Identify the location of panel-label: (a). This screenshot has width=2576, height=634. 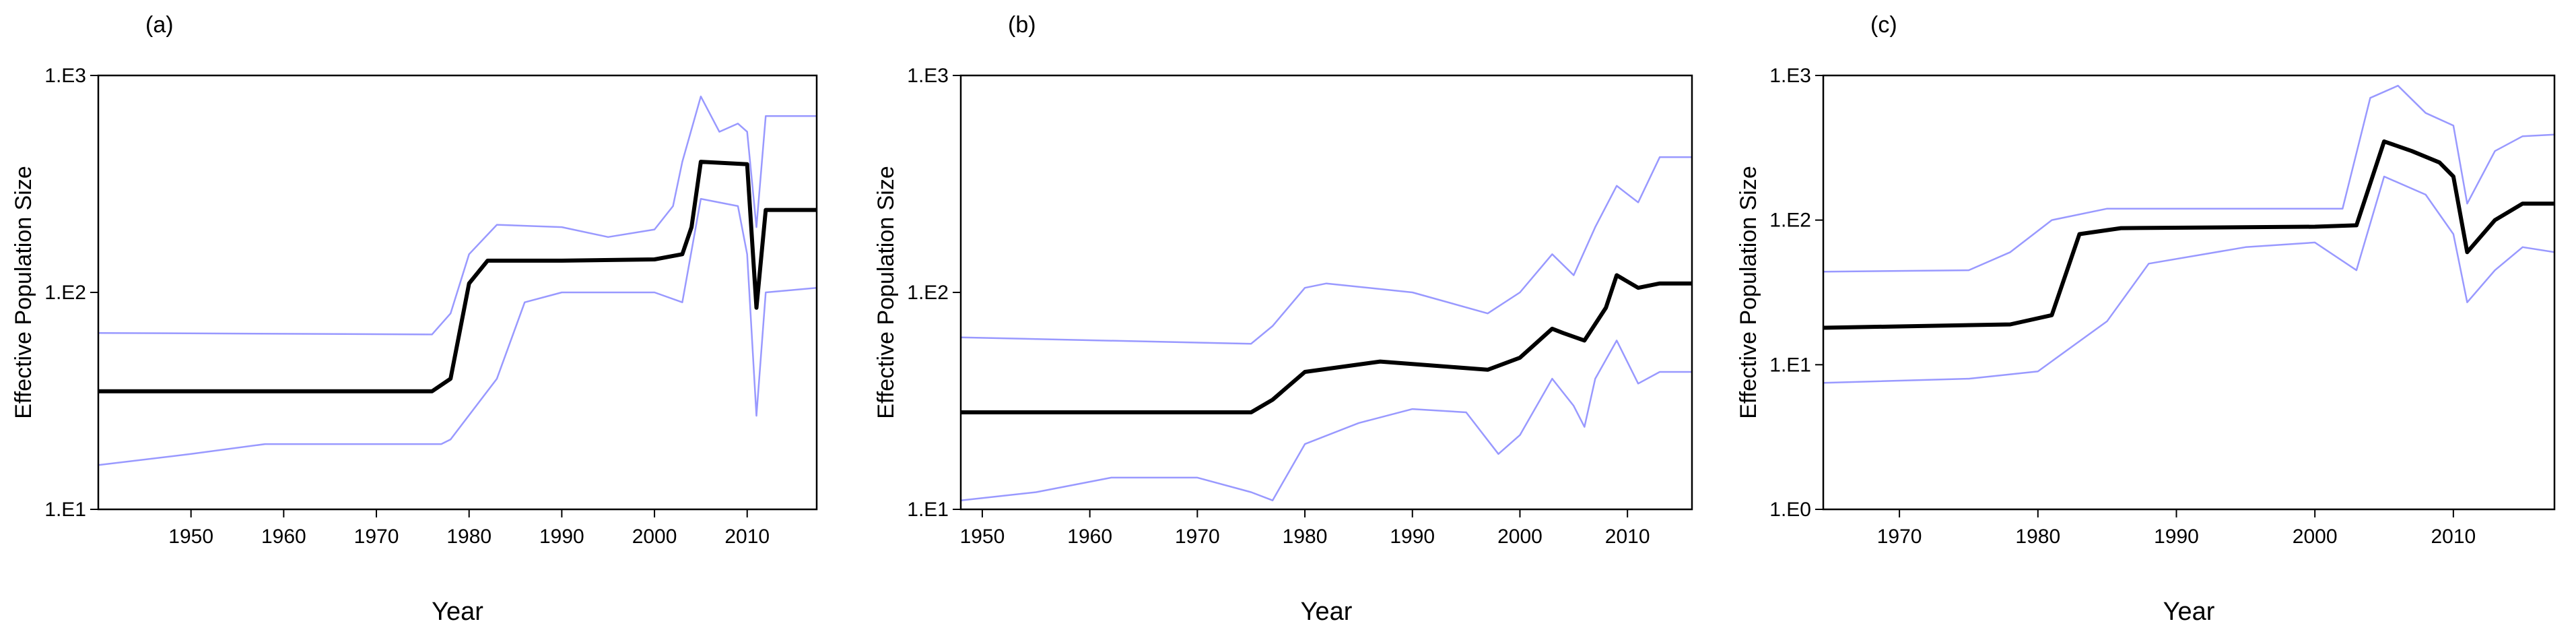
(159, 25).